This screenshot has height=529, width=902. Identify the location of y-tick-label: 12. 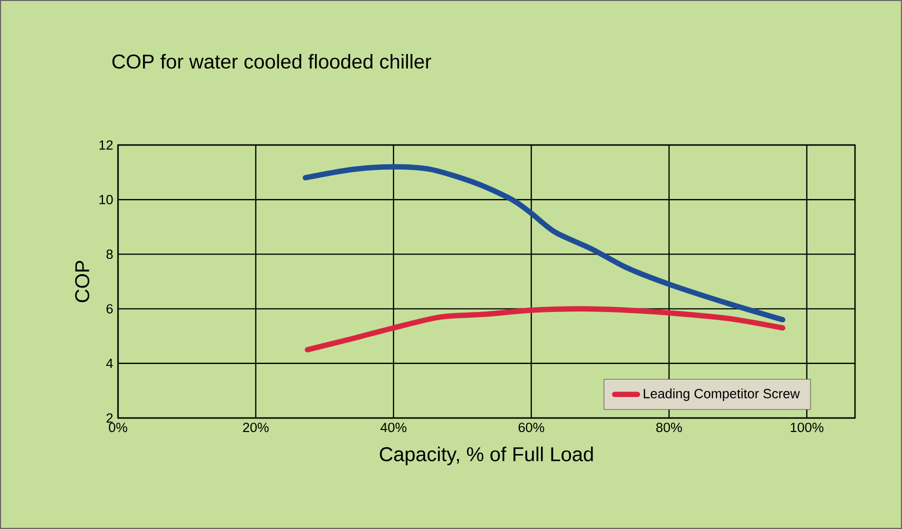
(106, 145).